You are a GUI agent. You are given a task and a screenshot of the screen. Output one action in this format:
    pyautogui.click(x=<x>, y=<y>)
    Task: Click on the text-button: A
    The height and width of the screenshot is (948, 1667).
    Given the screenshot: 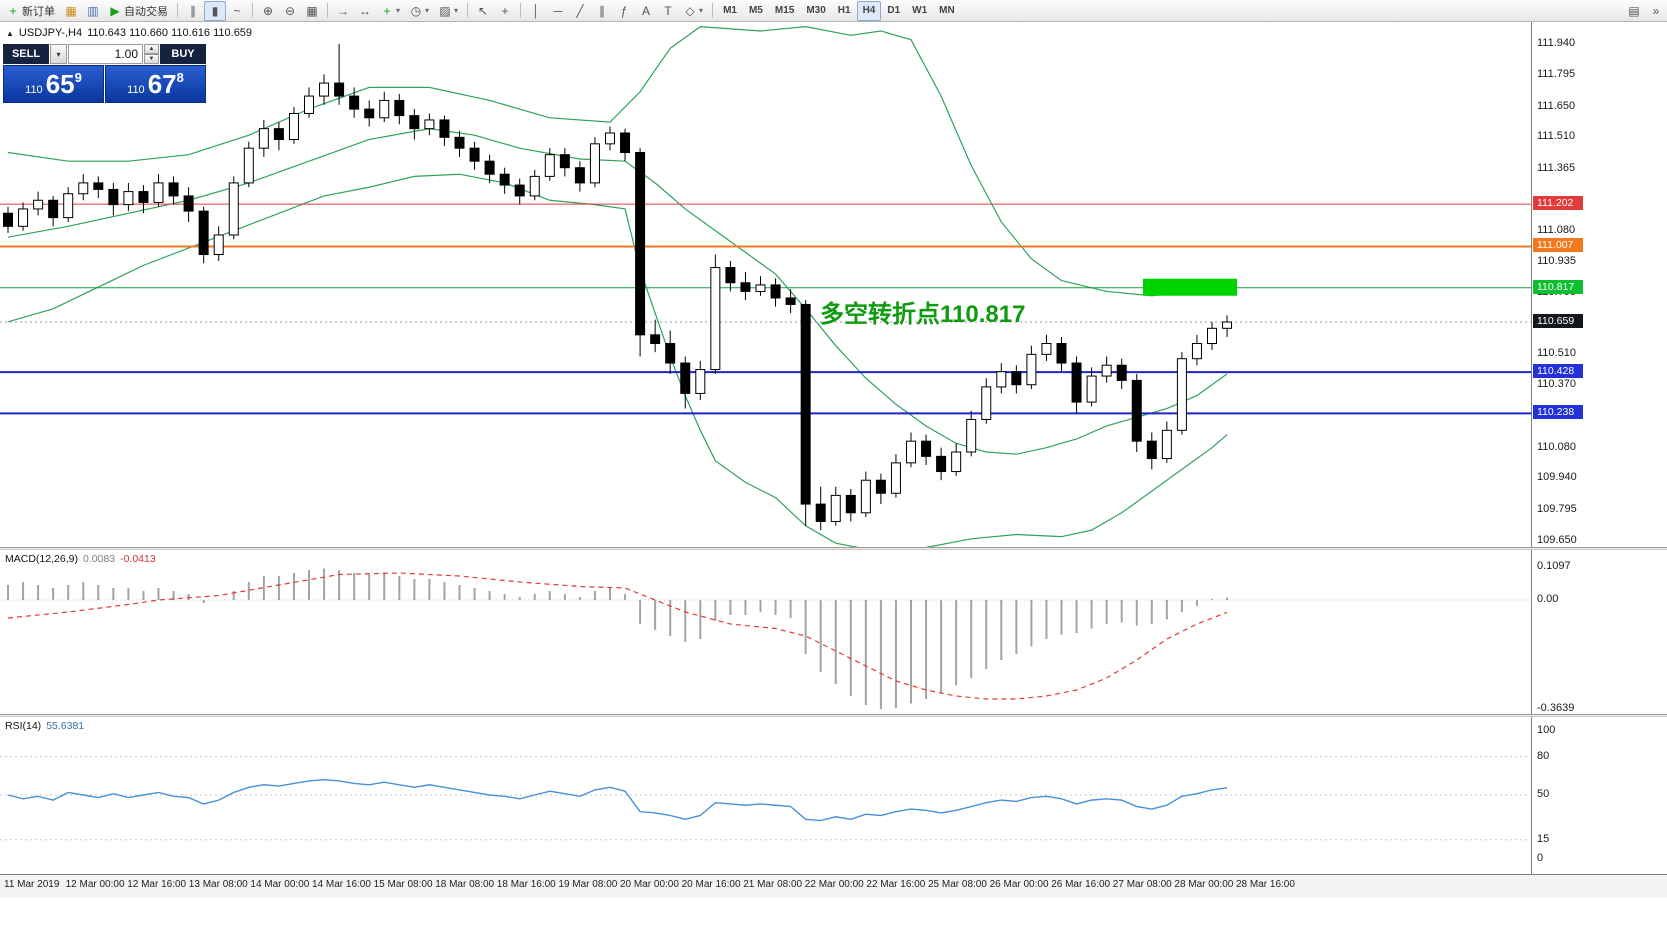 What is the action you would take?
    pyautogui.click(x=646, y=11)
    